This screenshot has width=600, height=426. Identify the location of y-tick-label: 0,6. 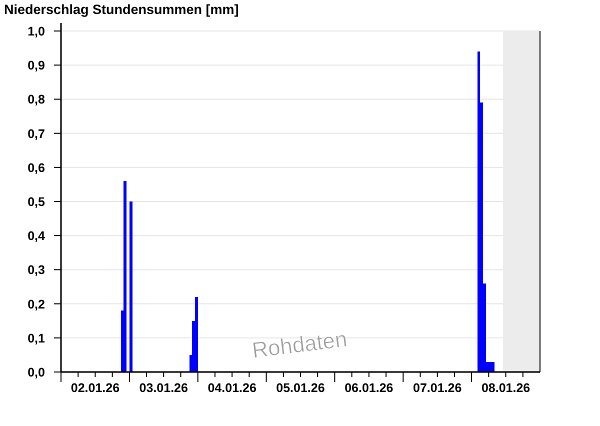
(37, 167).